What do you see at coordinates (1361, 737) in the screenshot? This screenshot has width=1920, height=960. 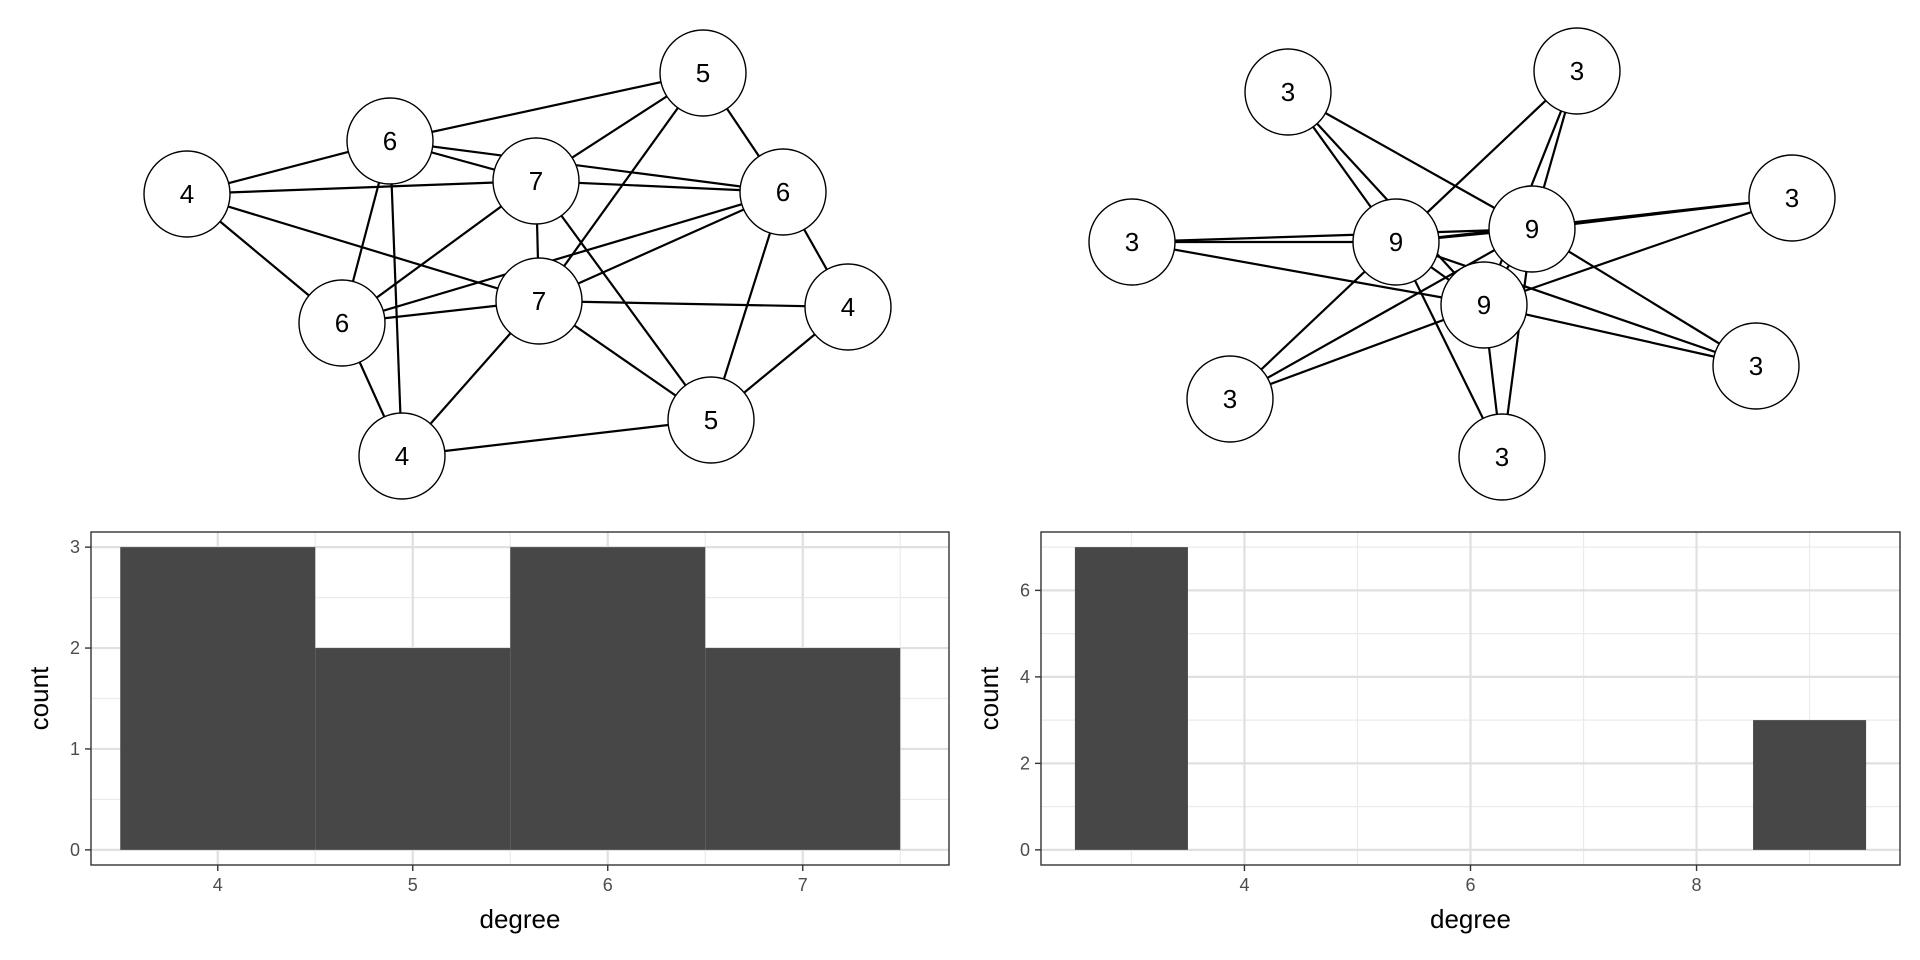 I see `axes: 4 6 8 0 2 4 6` at bounding box center [1361, 737].